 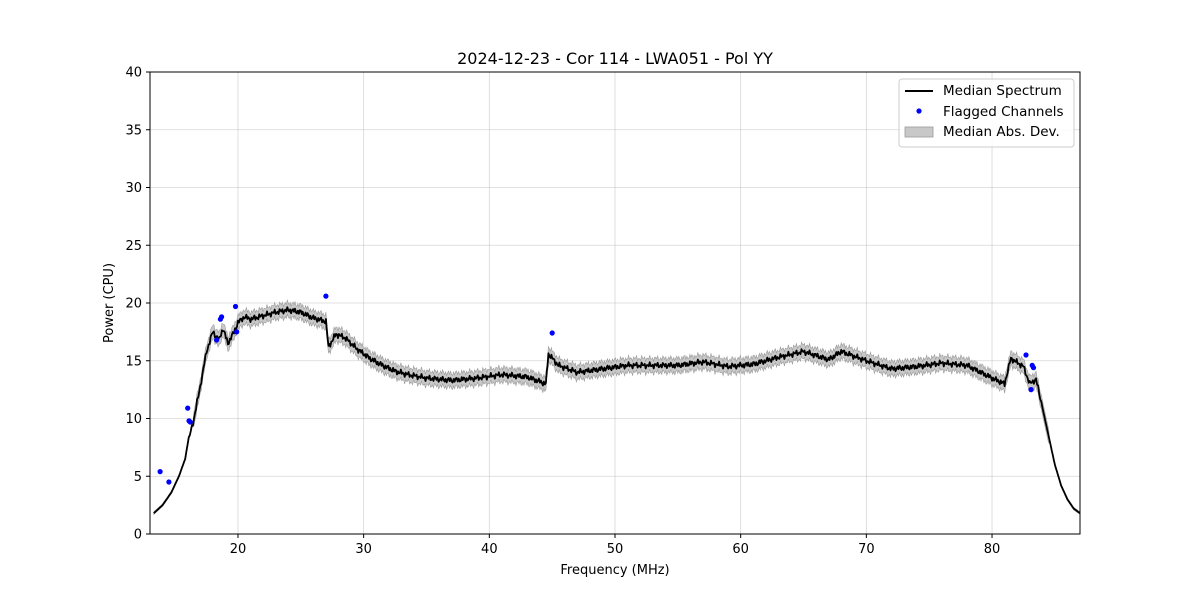 What do you see at coordinates (866, 549) in the screenshot?
I see `x-tick-label: 70` at bounding box center [866, 549].